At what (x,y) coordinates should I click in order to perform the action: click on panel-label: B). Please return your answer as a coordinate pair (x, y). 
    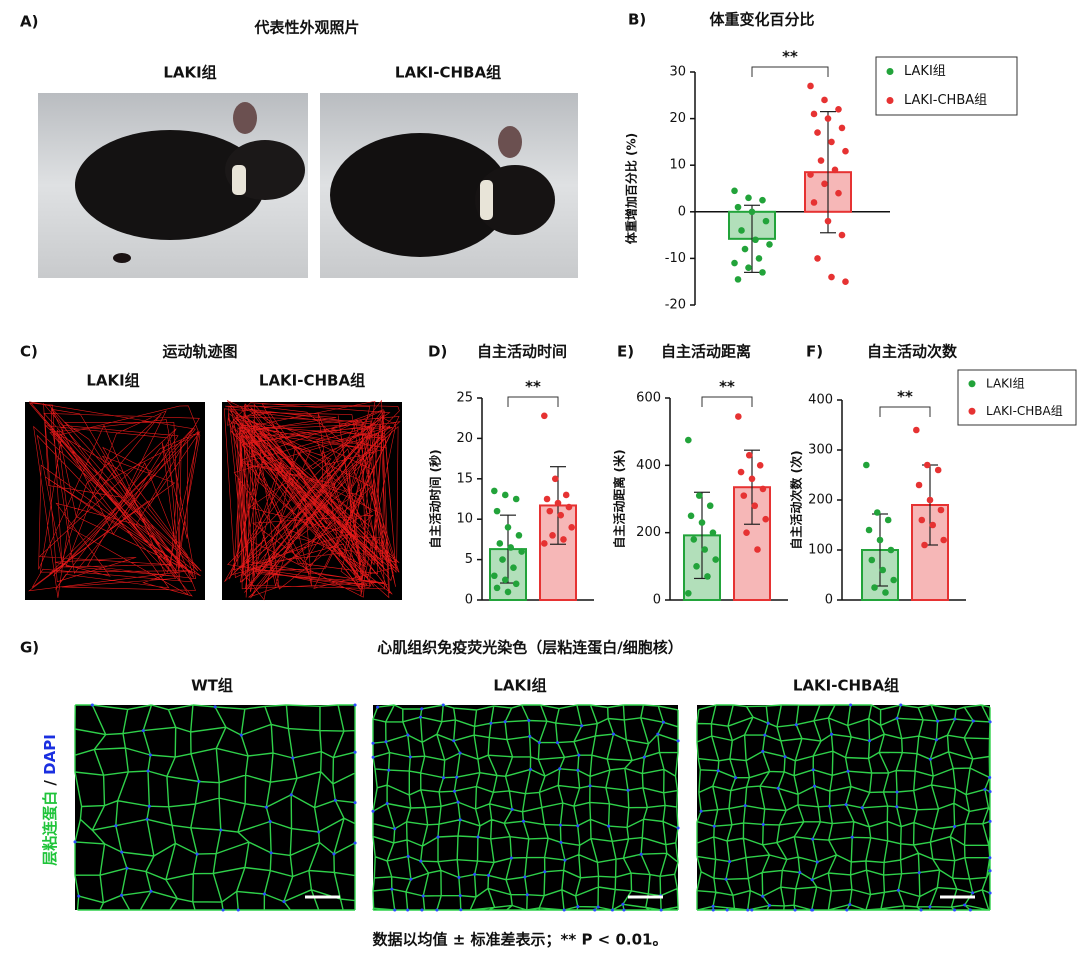
    Looking at the image, I should click on (637, 20).